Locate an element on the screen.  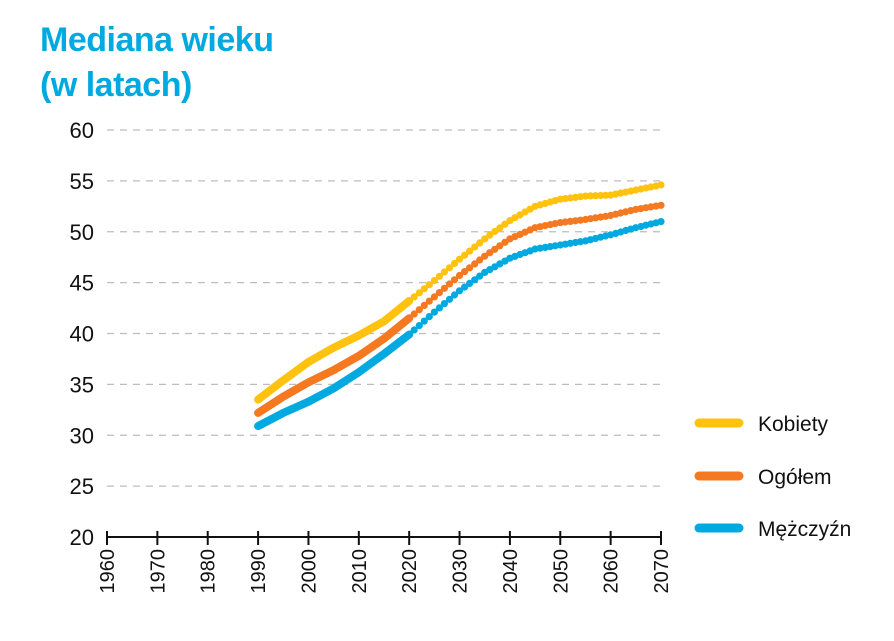
legend-label: Ogółem is located at coordinates (795, 477).